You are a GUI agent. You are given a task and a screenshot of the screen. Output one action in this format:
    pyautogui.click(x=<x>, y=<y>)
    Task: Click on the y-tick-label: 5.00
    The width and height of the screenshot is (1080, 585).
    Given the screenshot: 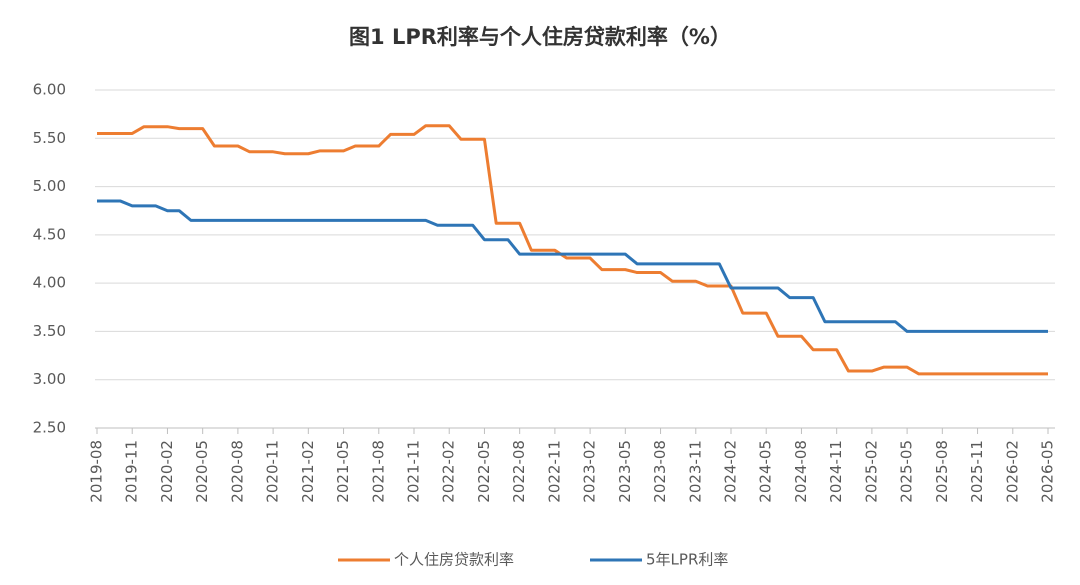 What is the action you would take?
    pyautogui.click(x=49, y=186)
    